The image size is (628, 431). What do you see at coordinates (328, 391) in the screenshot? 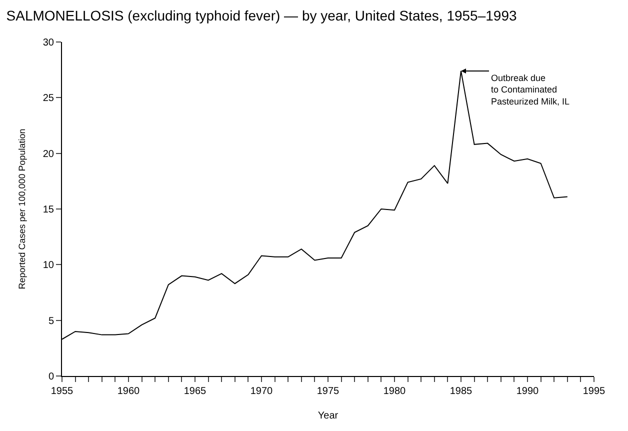
I see `x-tick-label: 1975` at bounding box center [328, 391].